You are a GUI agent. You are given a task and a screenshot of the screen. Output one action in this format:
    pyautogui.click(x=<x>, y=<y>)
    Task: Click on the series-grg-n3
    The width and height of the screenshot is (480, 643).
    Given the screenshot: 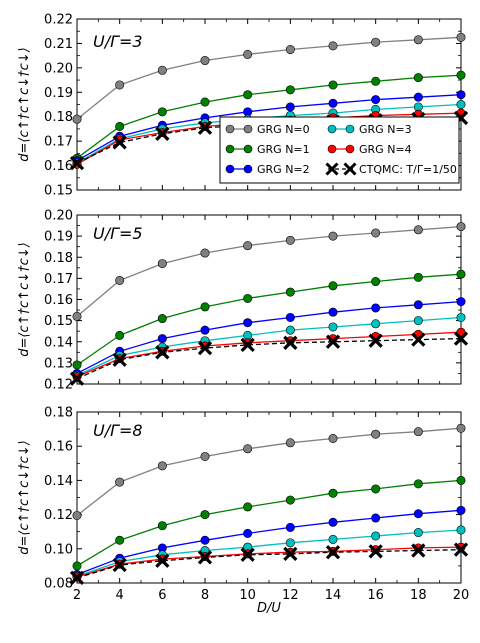 What is the action you would take?
    pyautogui.click(x=269, y=346)
    